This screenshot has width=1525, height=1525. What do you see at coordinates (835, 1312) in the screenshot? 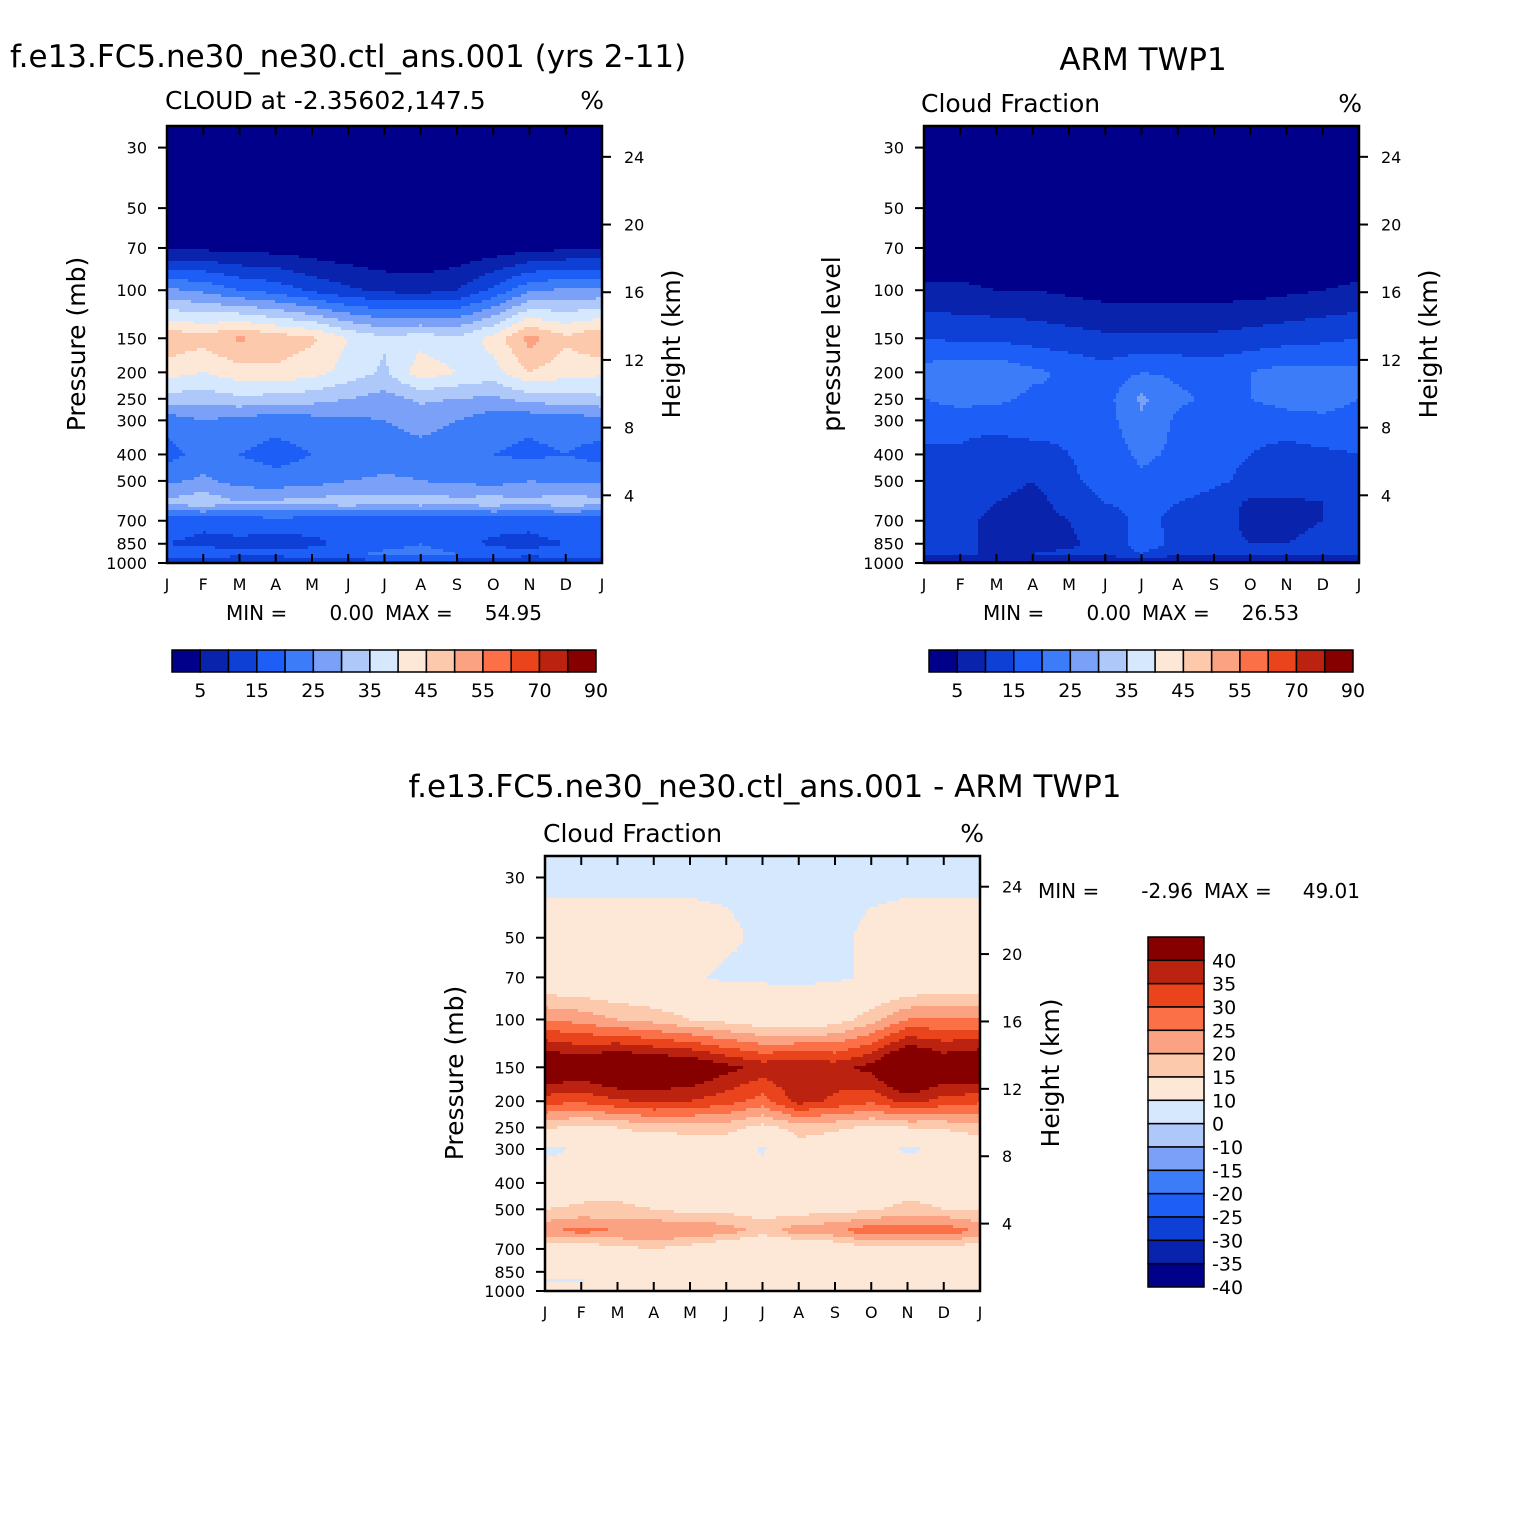
I see `x-tick-label: S` at bounding box center [835, 1312].